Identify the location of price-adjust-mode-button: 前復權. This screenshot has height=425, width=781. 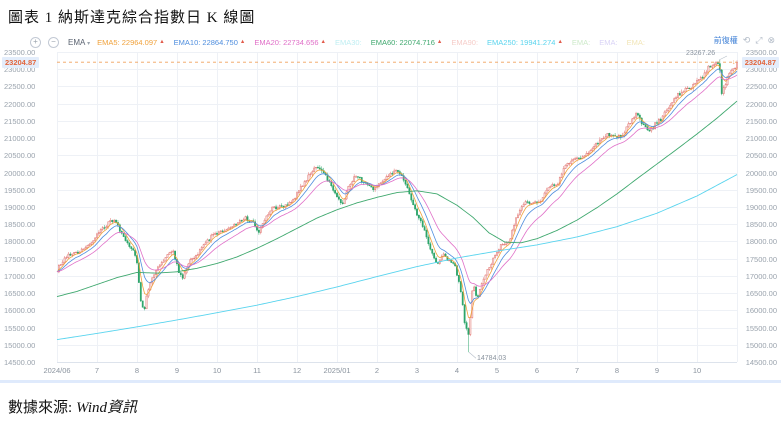
(725, 40).